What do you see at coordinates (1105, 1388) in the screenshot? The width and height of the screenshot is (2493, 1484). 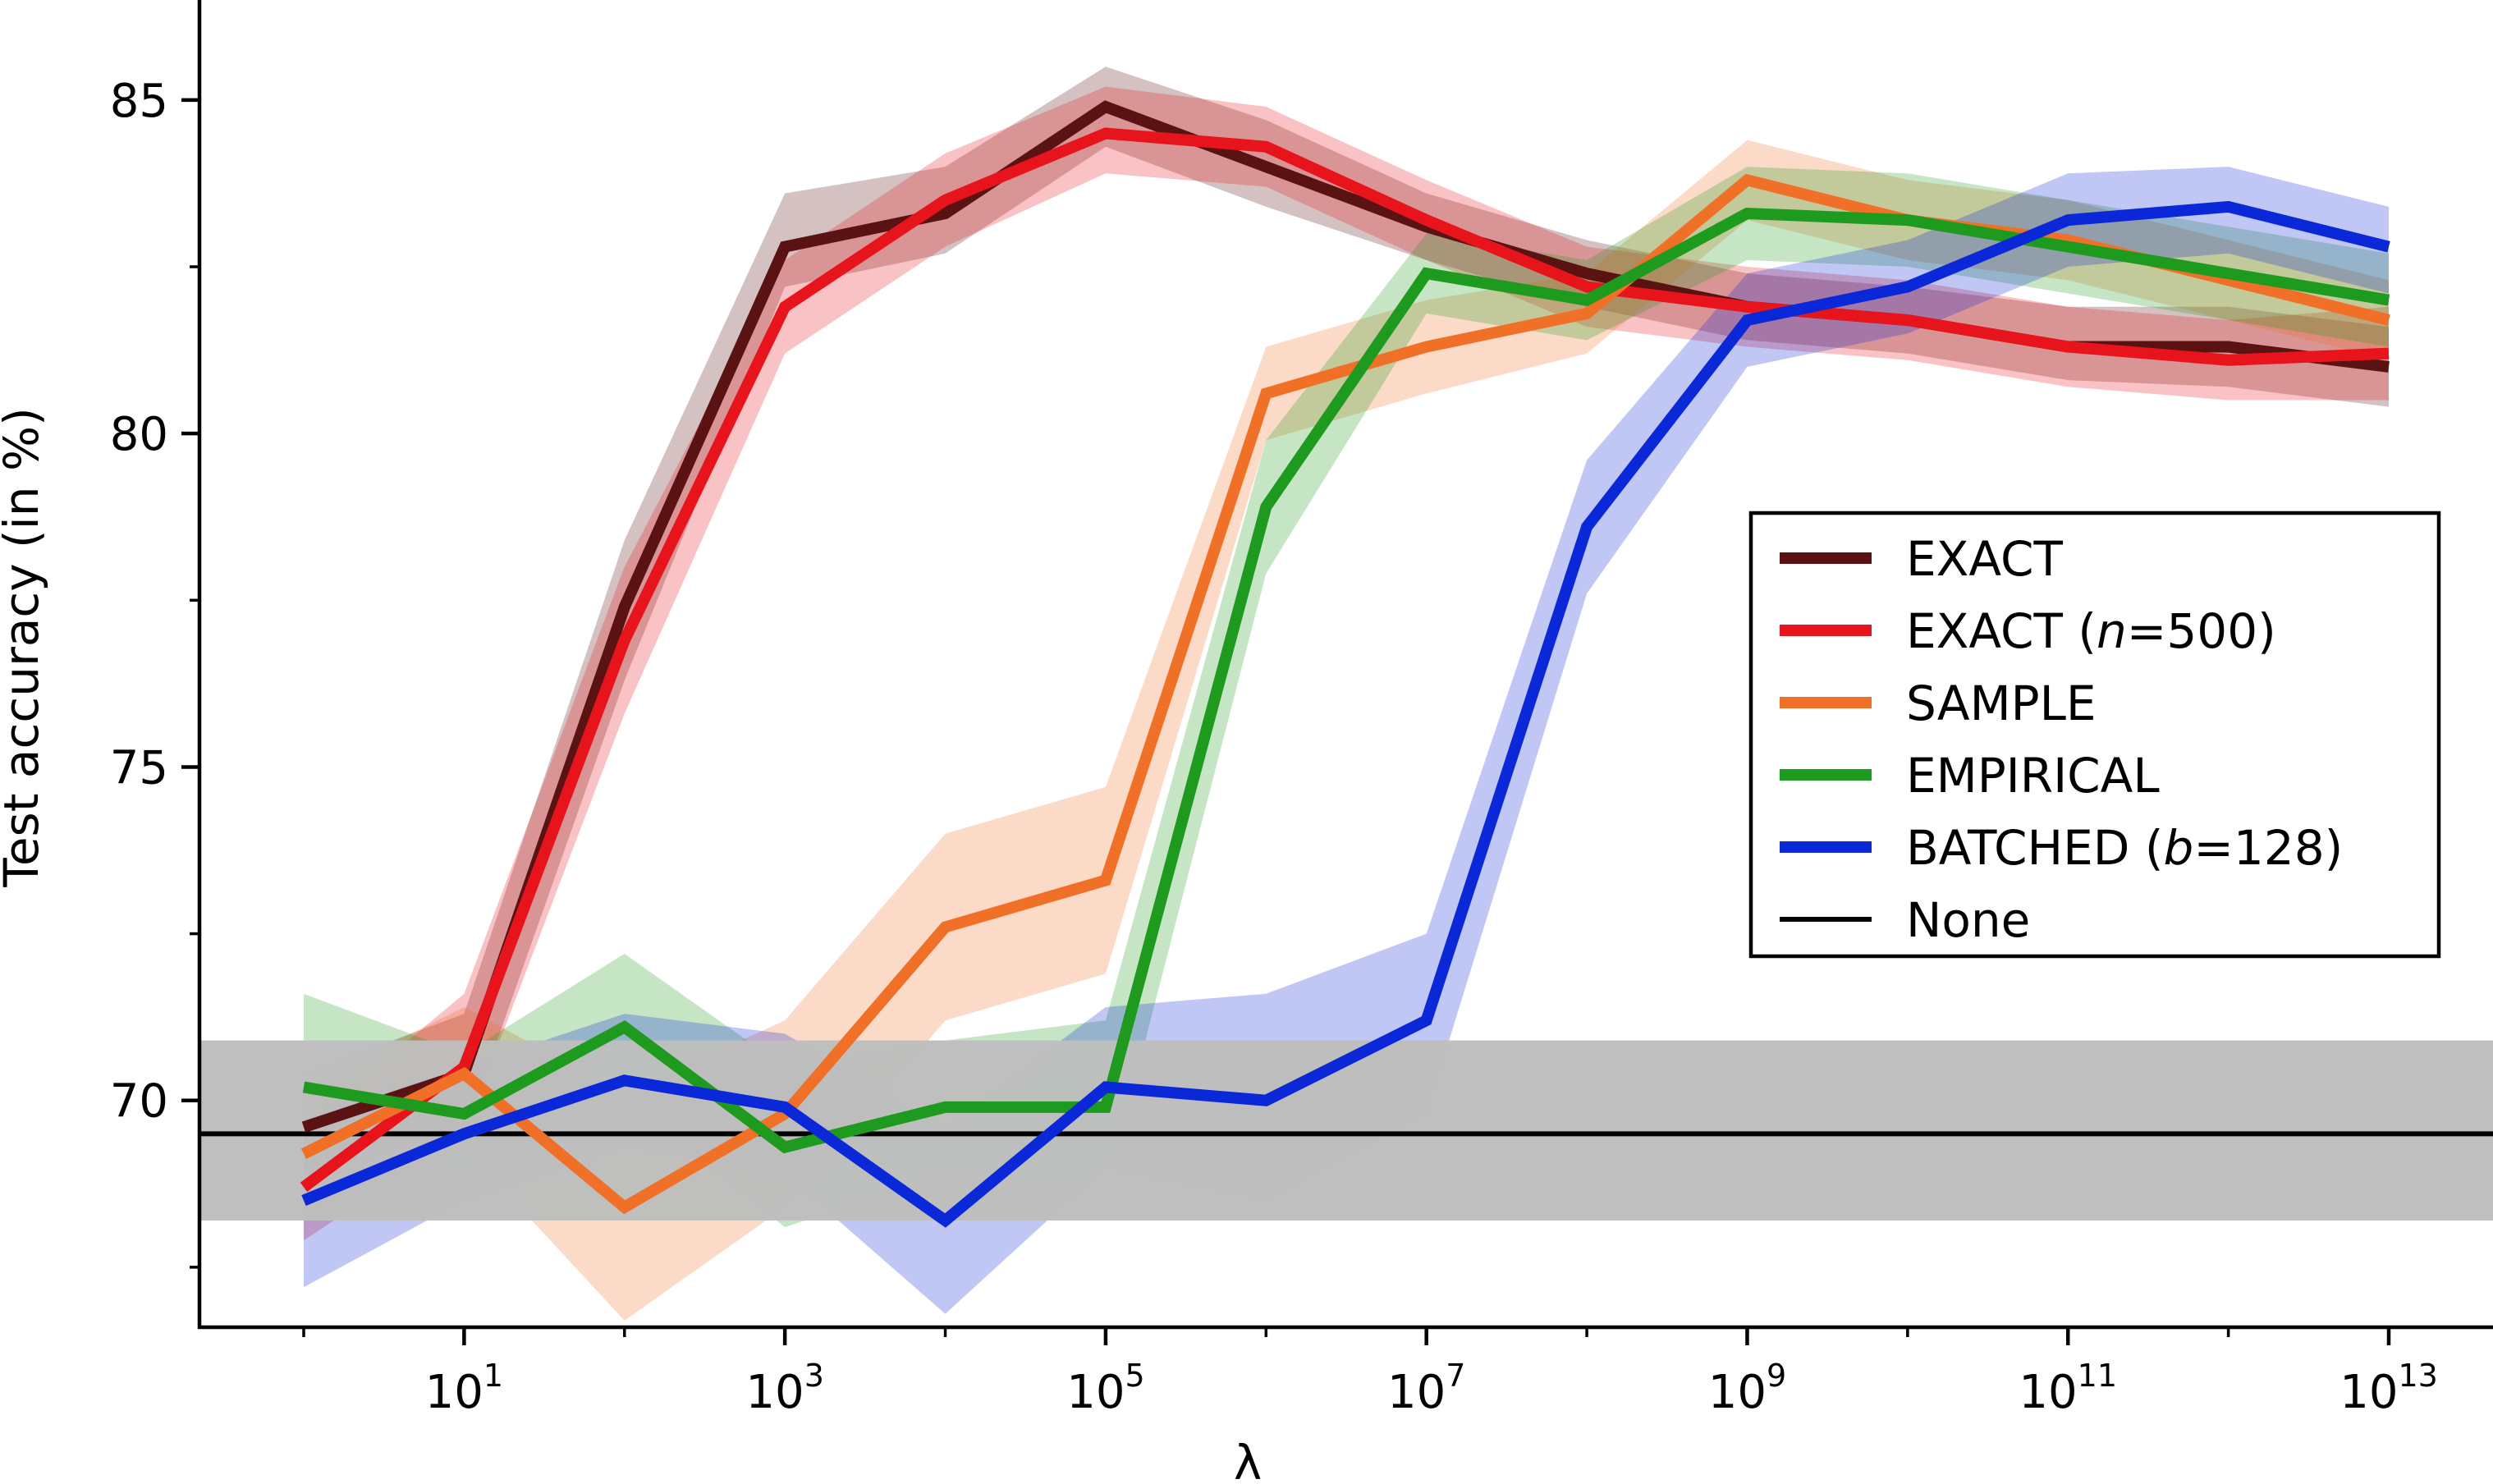 I see `x-tick-label: 10⁵` at bounding box center [1105, 1388].